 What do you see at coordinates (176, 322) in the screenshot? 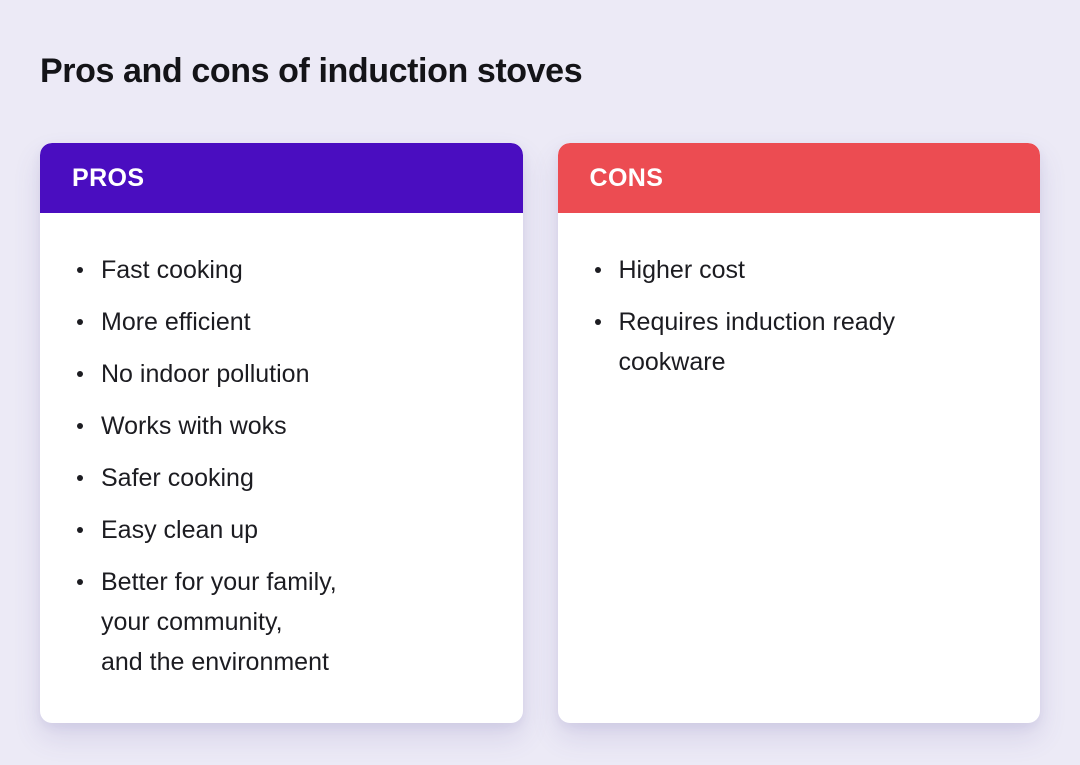
I see `list-item-text: More efficient` at bounding box center [176, 322].